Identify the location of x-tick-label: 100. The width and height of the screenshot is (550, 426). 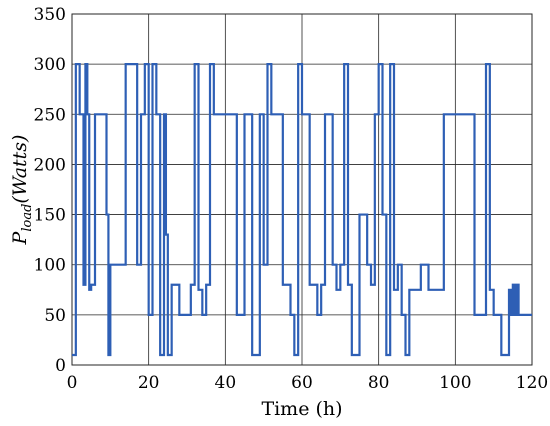
(455, 383).